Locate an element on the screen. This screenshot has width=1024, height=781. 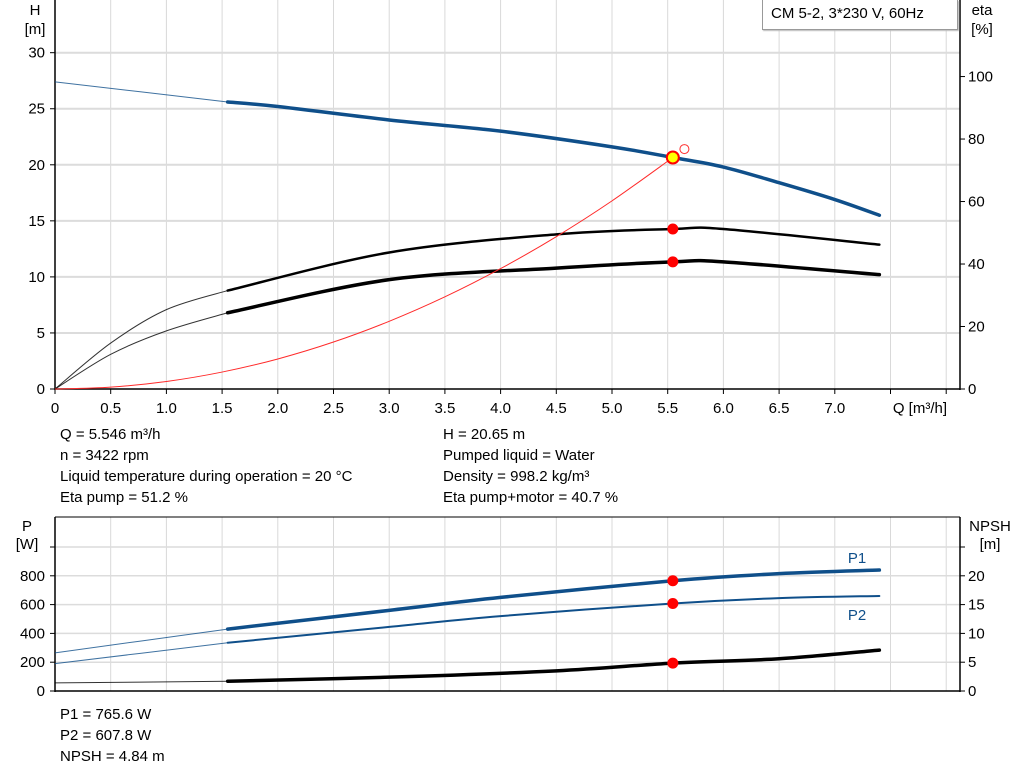
power-chart-left-tick-label: 200 is located at coordinates (32, 662).